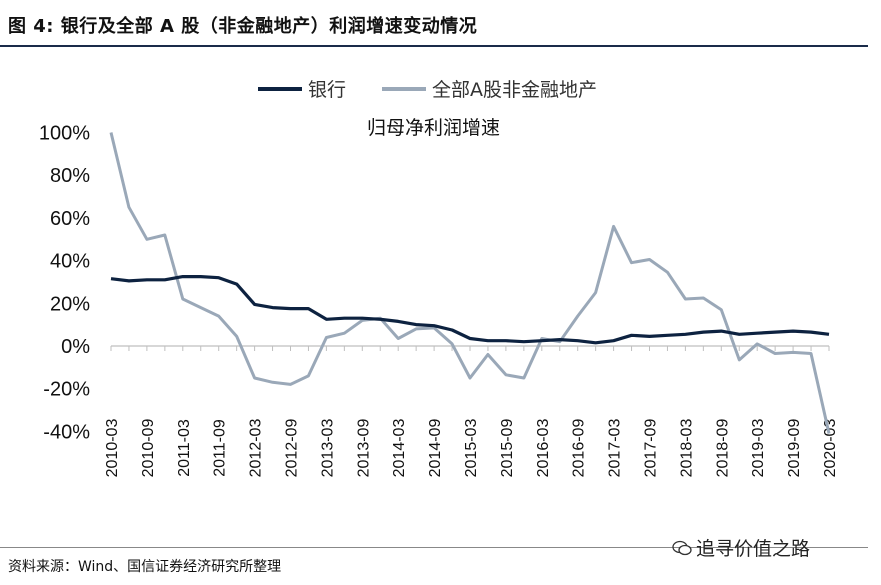 This screenshot has height=585, width=881. What do you see at coordinates (579, 448) in the screenshot?
I see `x-tick-label: 2016-09` at bounding box center [579, 448].